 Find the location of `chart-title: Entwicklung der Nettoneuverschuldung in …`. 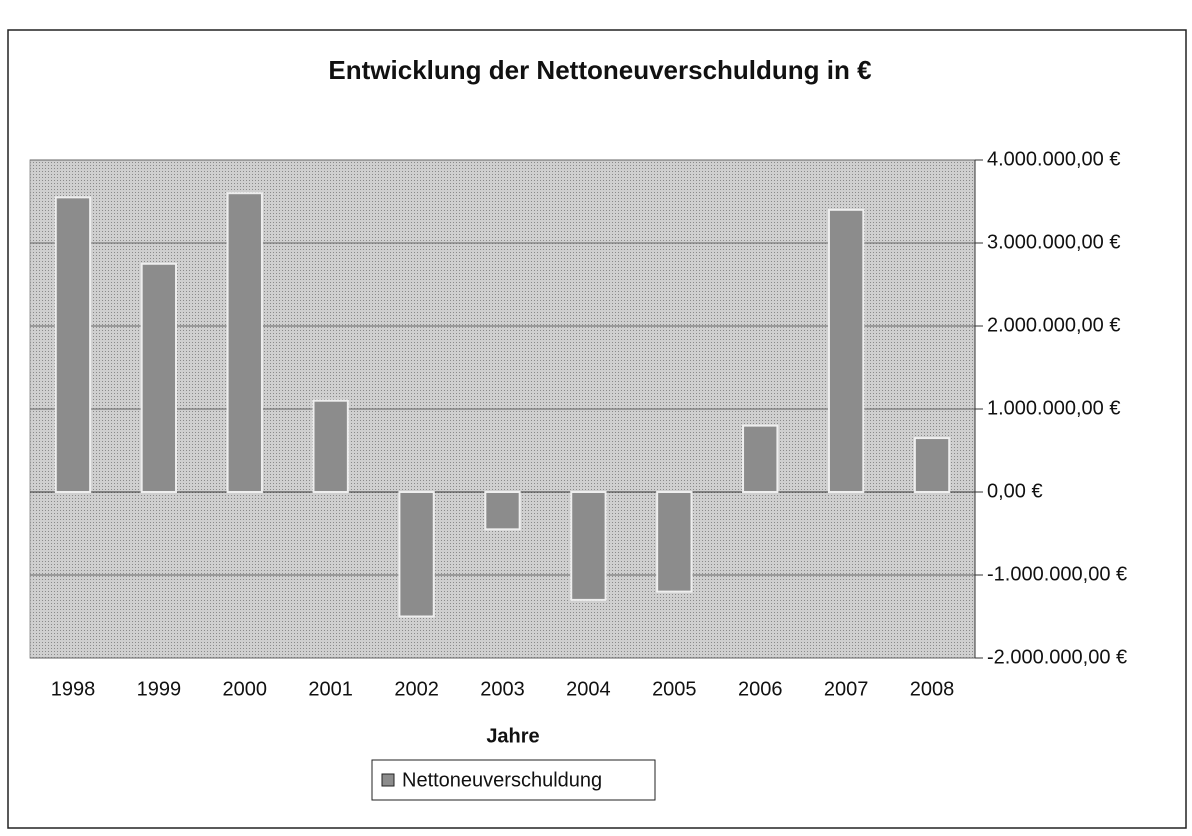

chart-title: Entwicklung der Nettoneuverschuldung in … is located at coordinates (599, 70).